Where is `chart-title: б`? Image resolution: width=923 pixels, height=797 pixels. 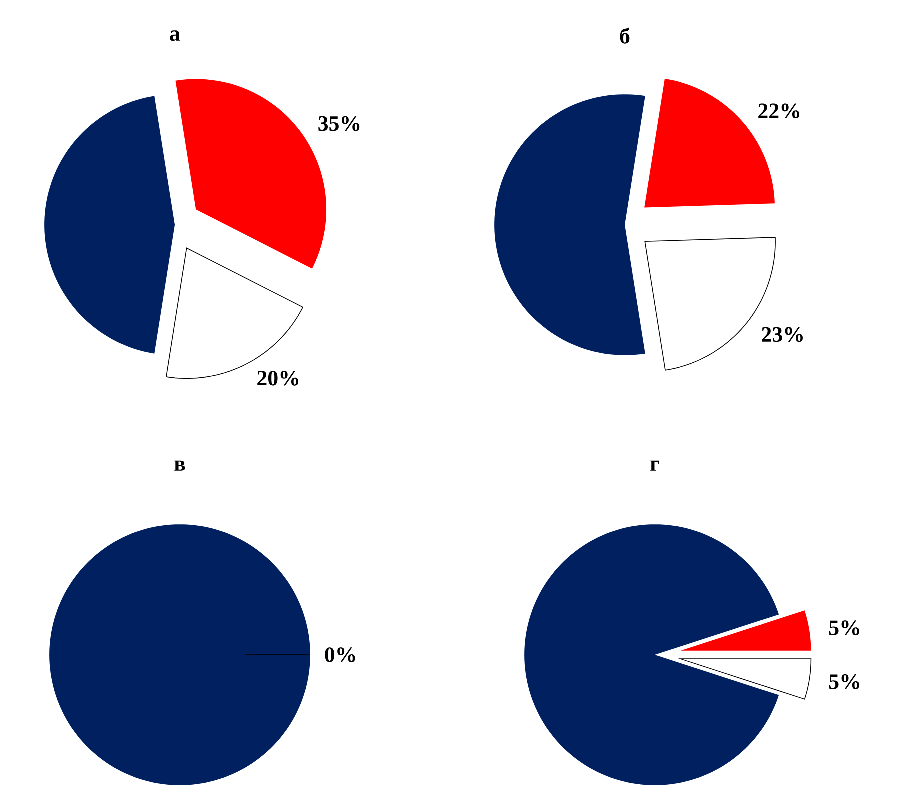
chart-title: б is located at coordinates (625, 36).